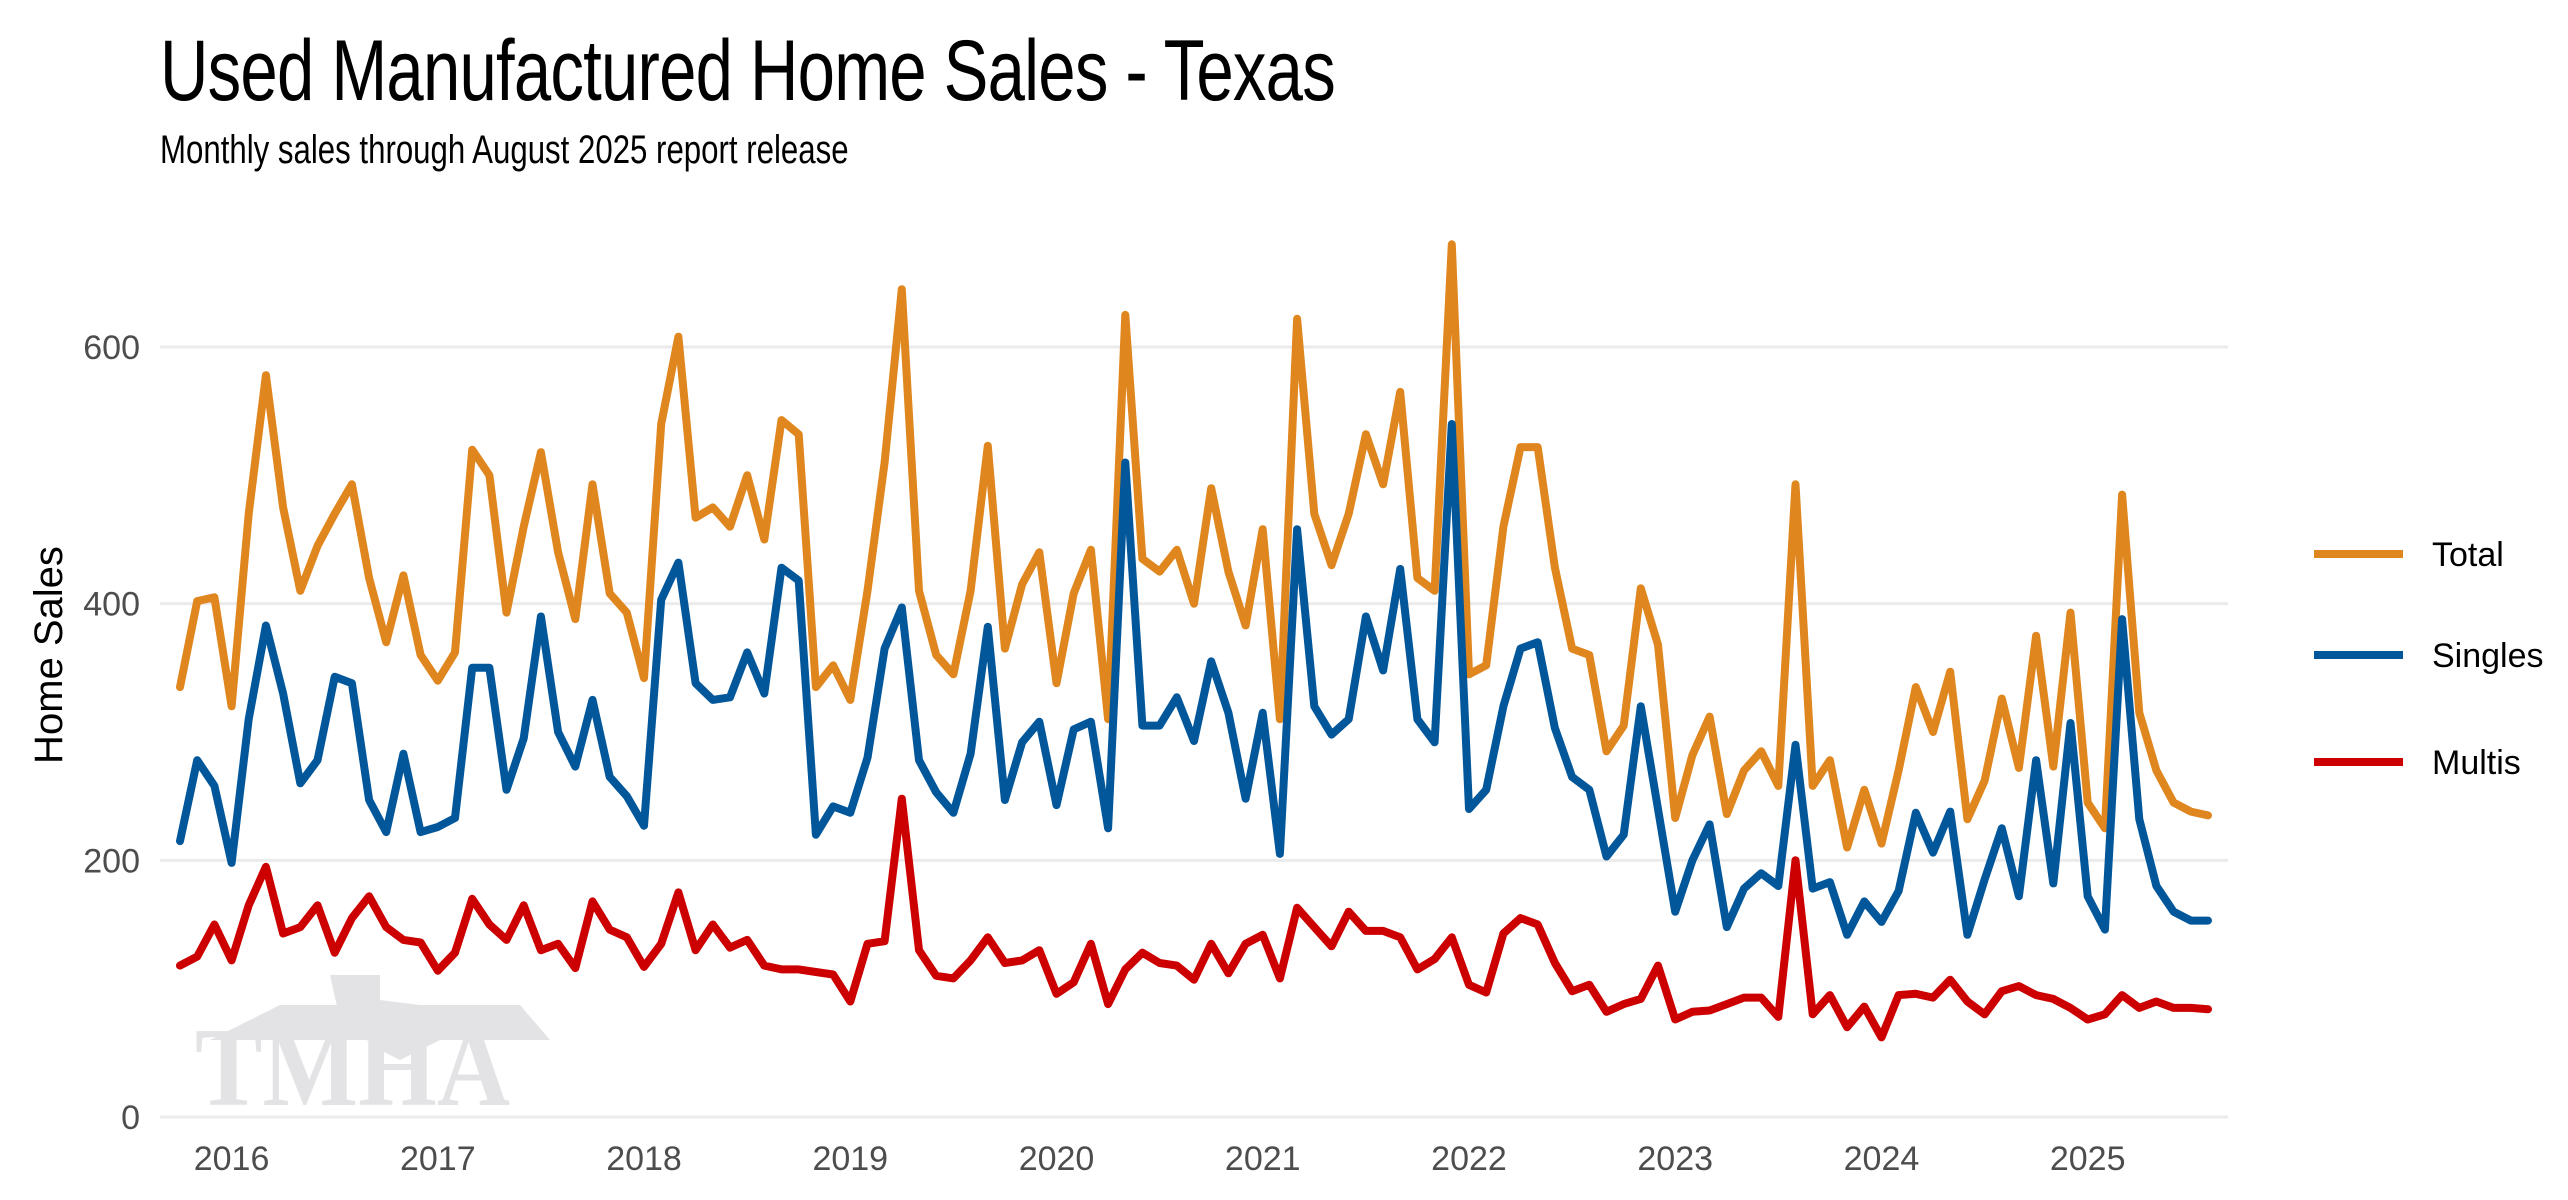 The image size is (2568, 1200). Describe the element at coordinates (1057, 1159) in the screenshot. I see `x-tick-label: 2020` at that location.